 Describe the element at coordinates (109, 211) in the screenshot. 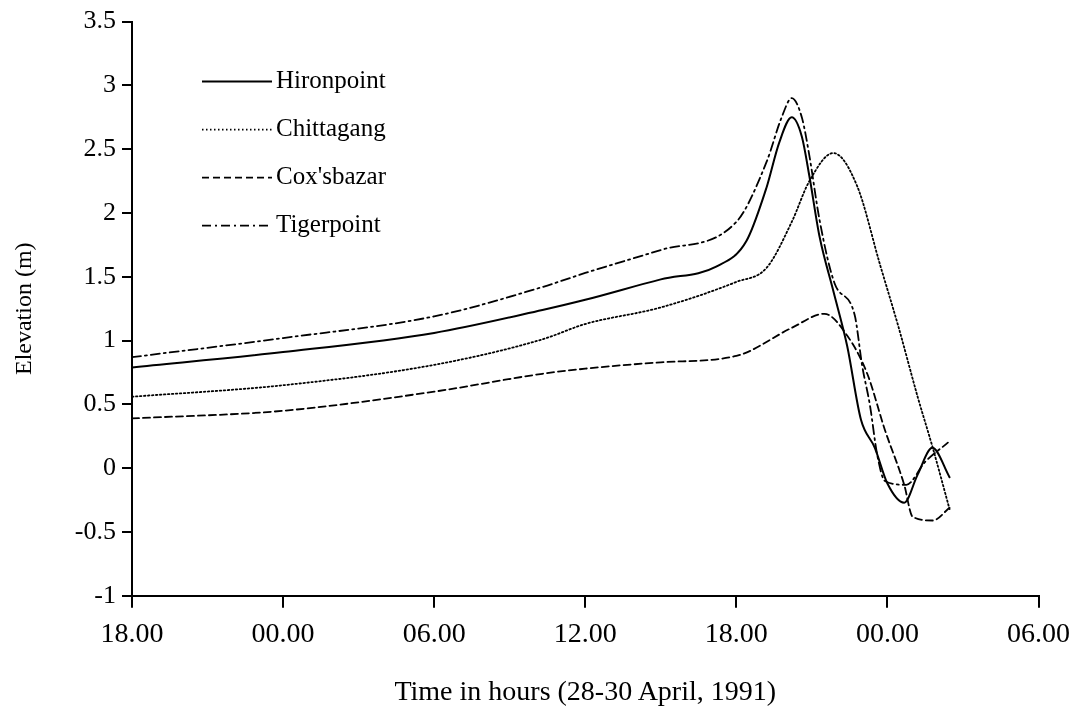

I see `y-tick-label: 2` at that location.